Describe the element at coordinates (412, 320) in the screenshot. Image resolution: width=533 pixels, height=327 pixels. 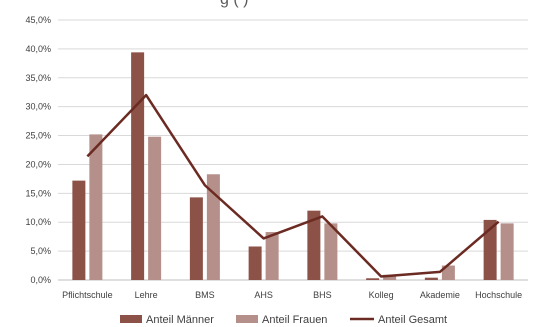
I see `legend-label-gesamt: Anteil Gesamt` at that location.